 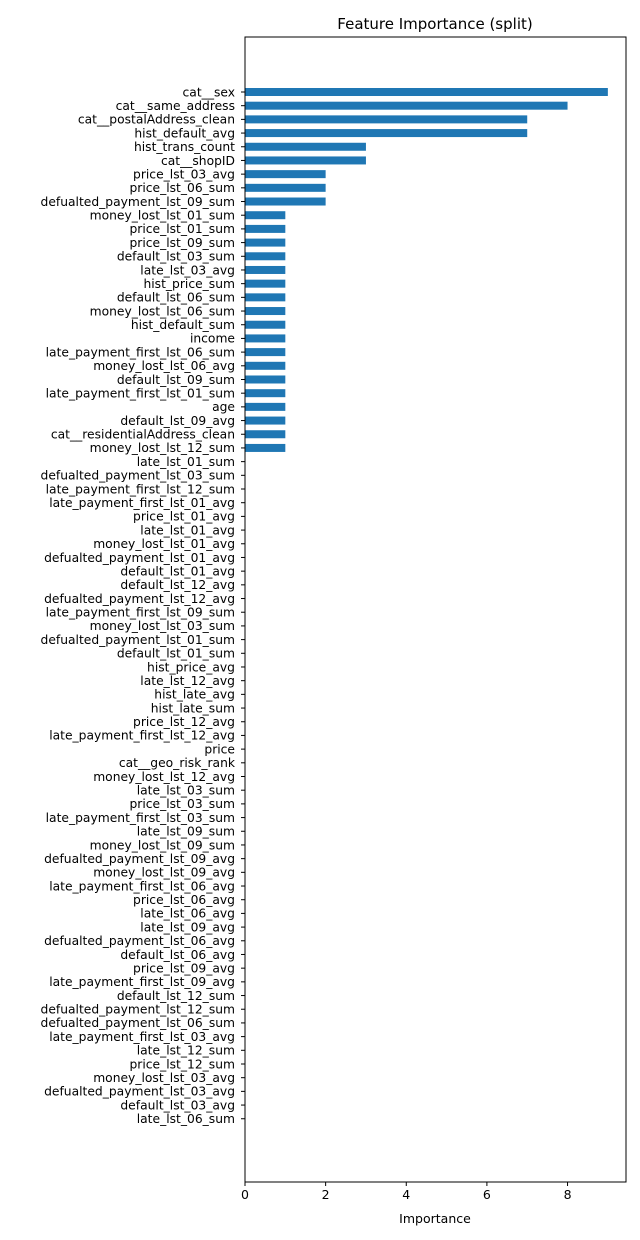 I want to click on y-tick-label: default_lst_12_avg, so click(x=177, y=585).